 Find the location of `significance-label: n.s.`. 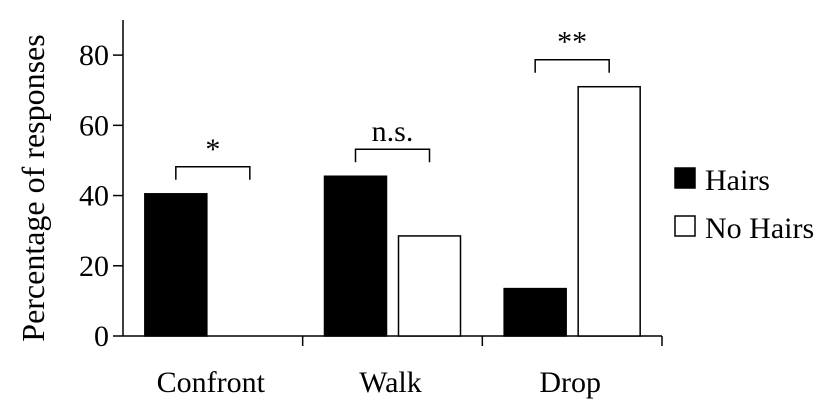

significance-label: n.s. is located at coordinates (393, 131).